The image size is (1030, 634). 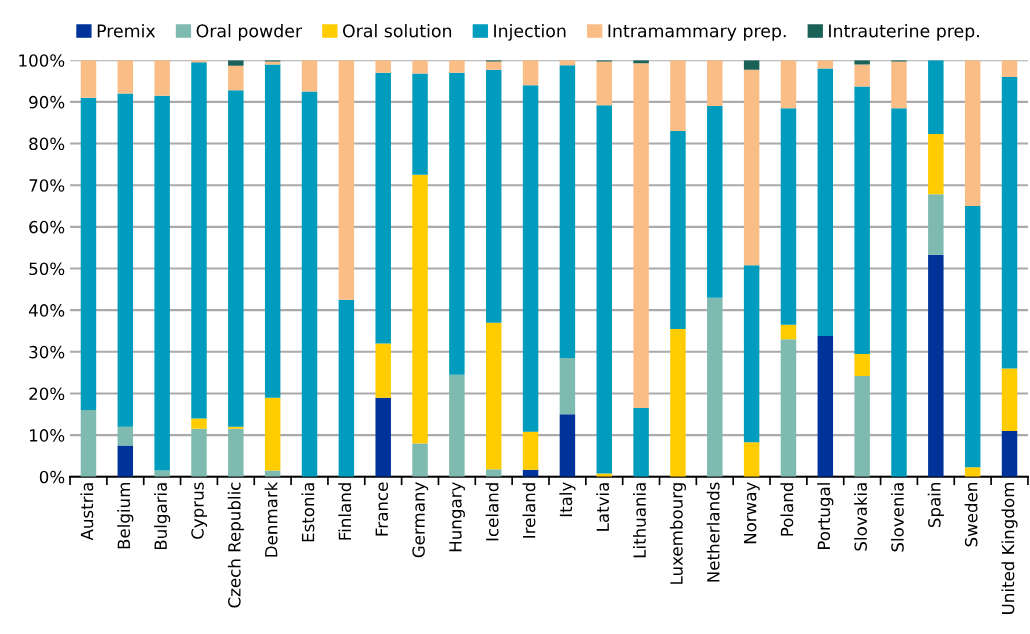 I want to click on x-tick-label: Spain, so click(x=935, y=505).